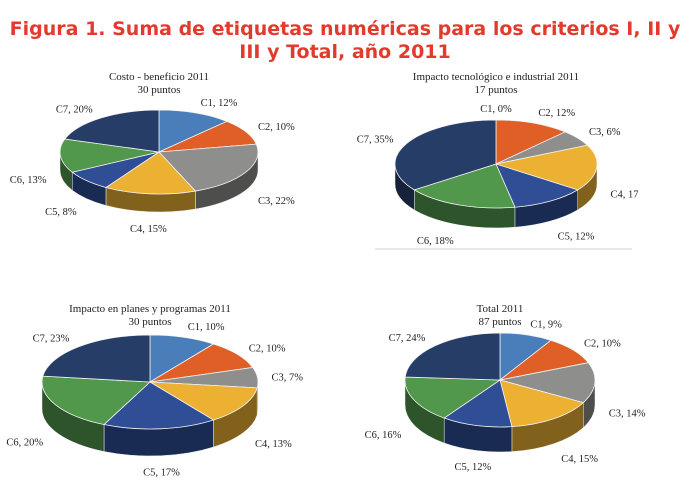  What do you see at coordinates (500, 309) in the screenshot?
I see `chart-title: Total 2011` at bounding box center [500, 309].